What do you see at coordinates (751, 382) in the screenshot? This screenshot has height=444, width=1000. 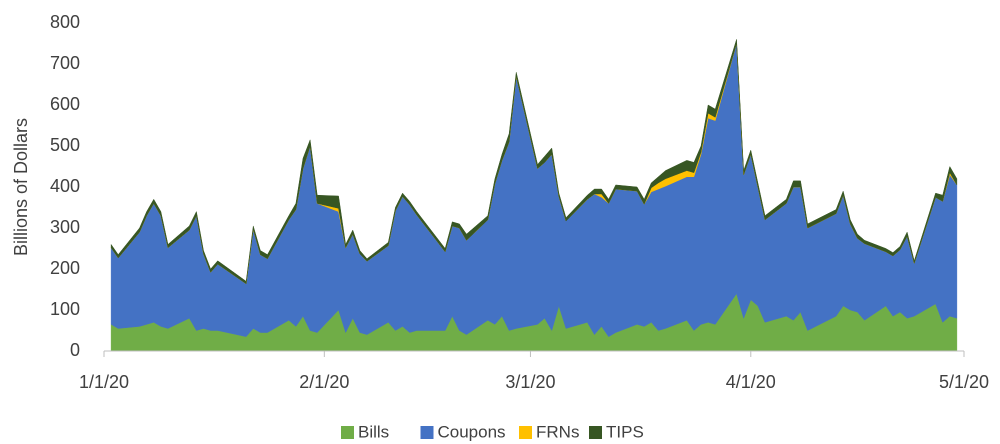 I see `x-tick-label: 4/1/20` at bounding box center [751, 382].